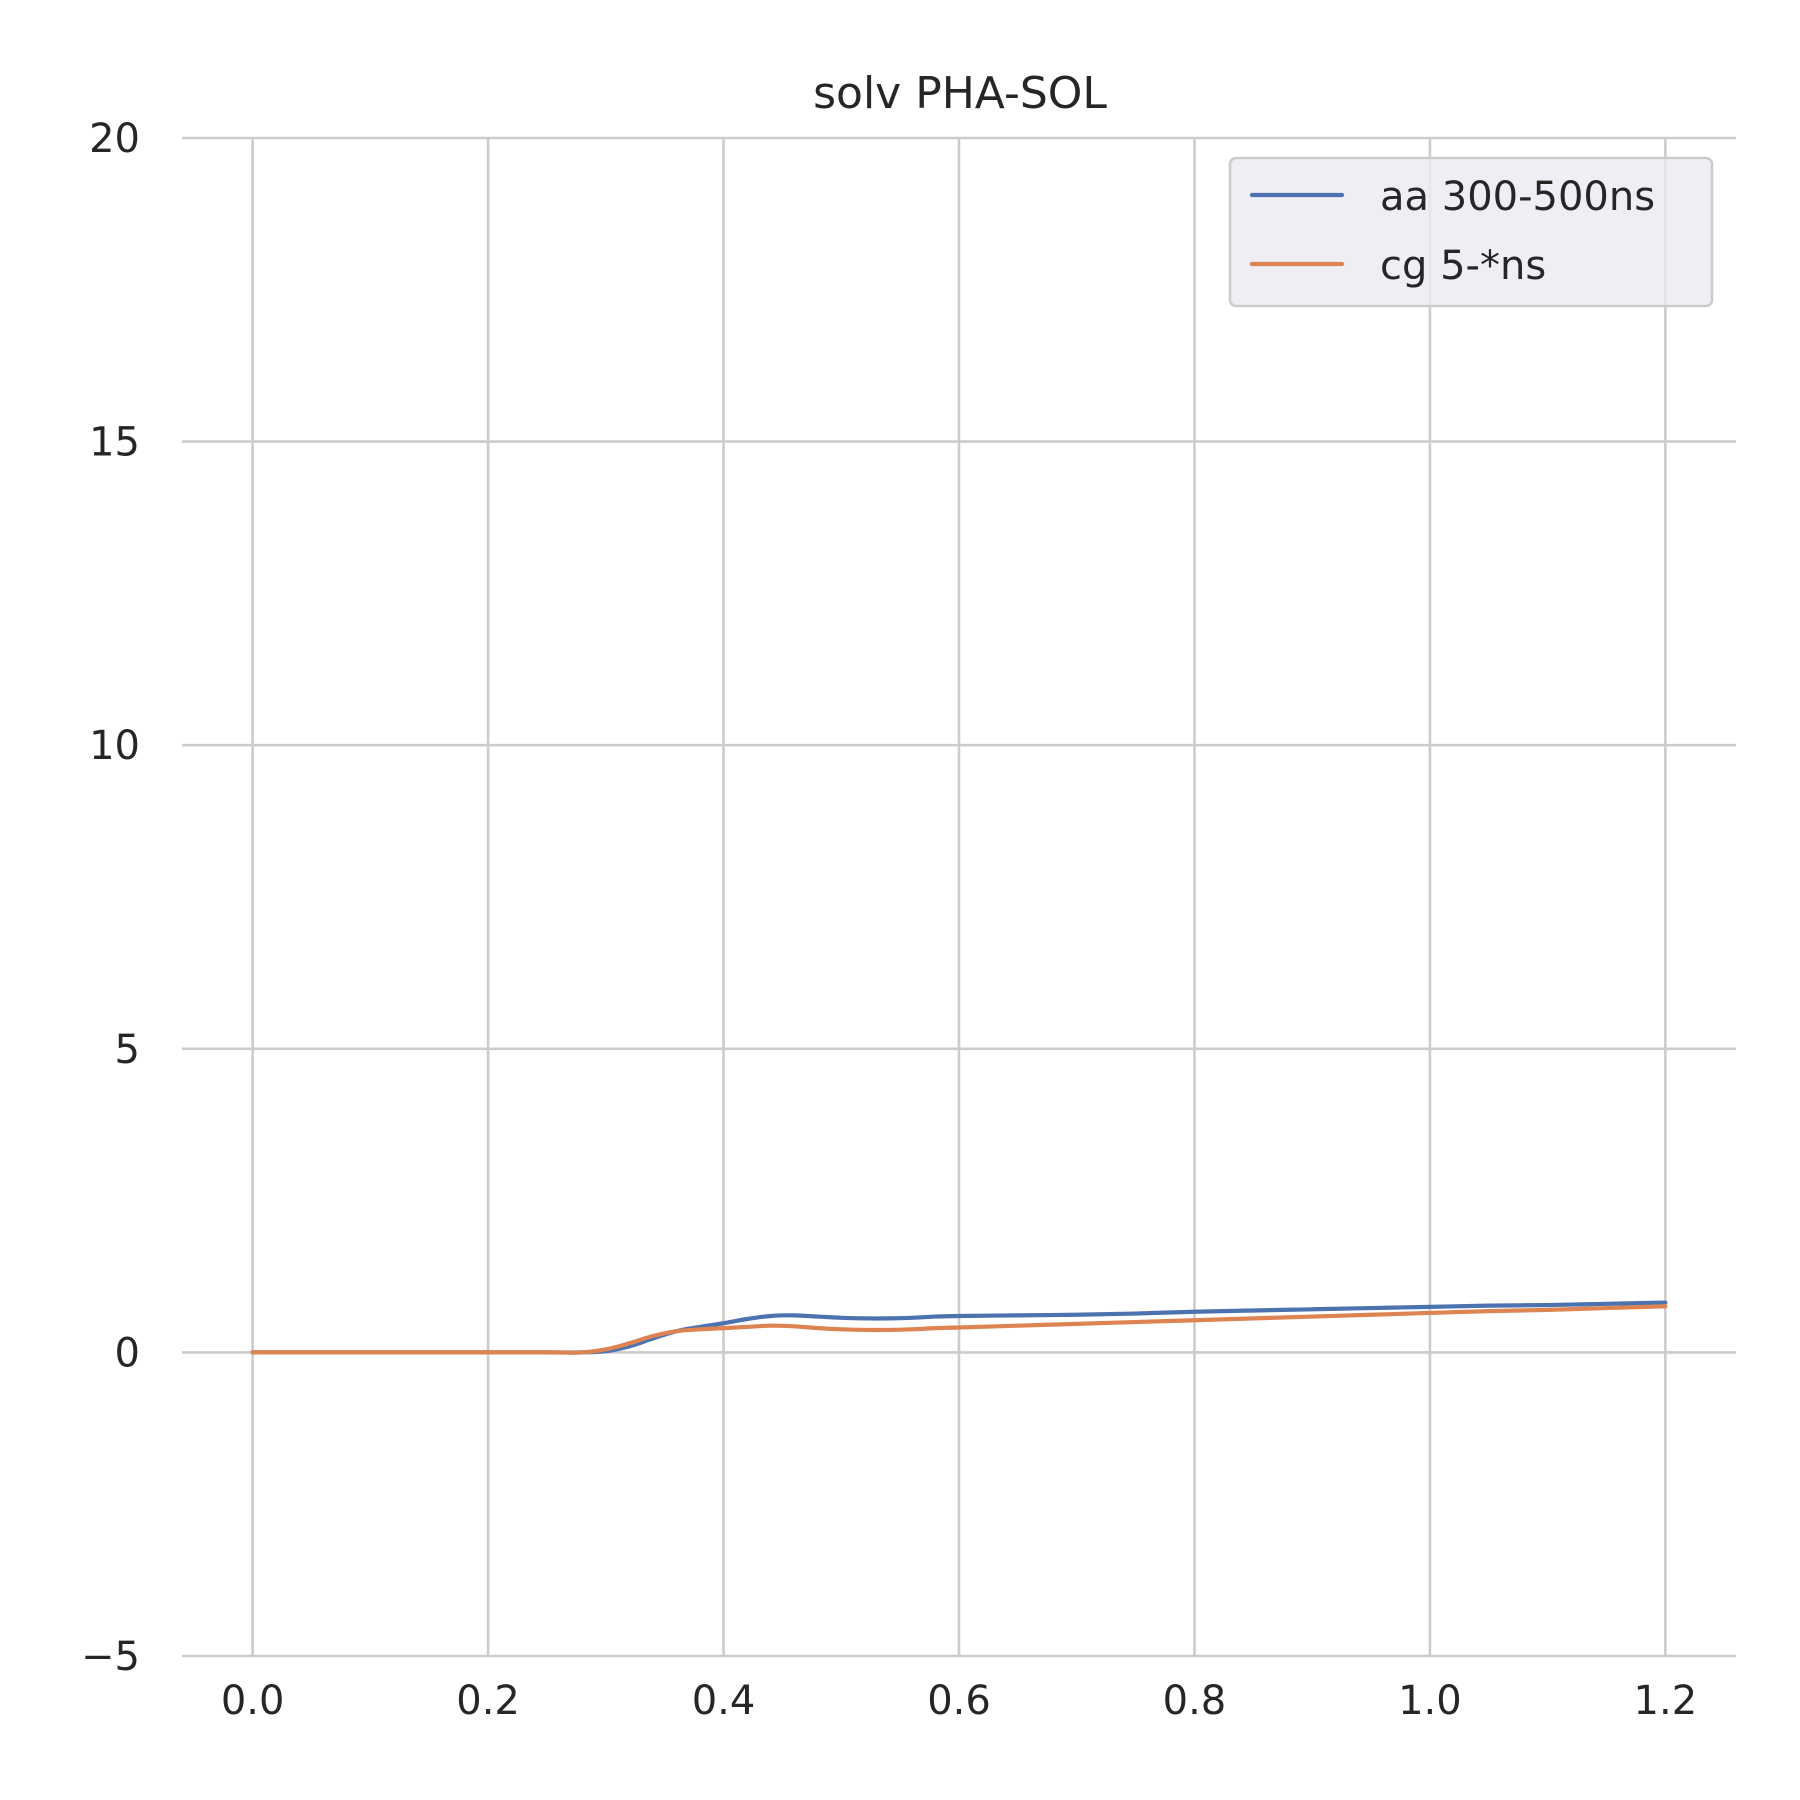 The height and width of the screenshot is (1800, 1800). Describe the element at coordinates (253, 1701) in the screenshot. I see `x-tick-label: 0.0` at that location.